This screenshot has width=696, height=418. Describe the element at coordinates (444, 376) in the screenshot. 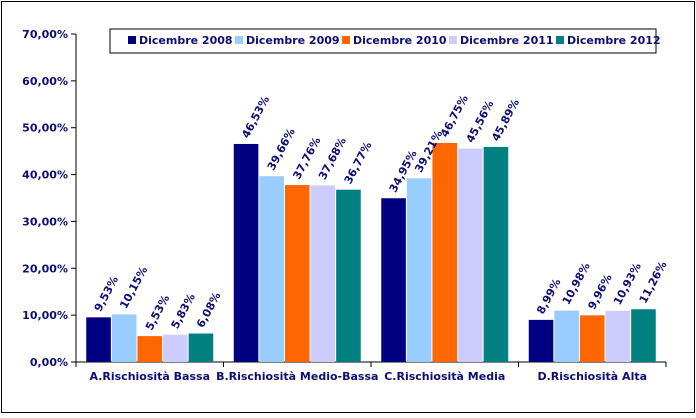

I see `x-category-label: C.Rischiosità Media` at that location.